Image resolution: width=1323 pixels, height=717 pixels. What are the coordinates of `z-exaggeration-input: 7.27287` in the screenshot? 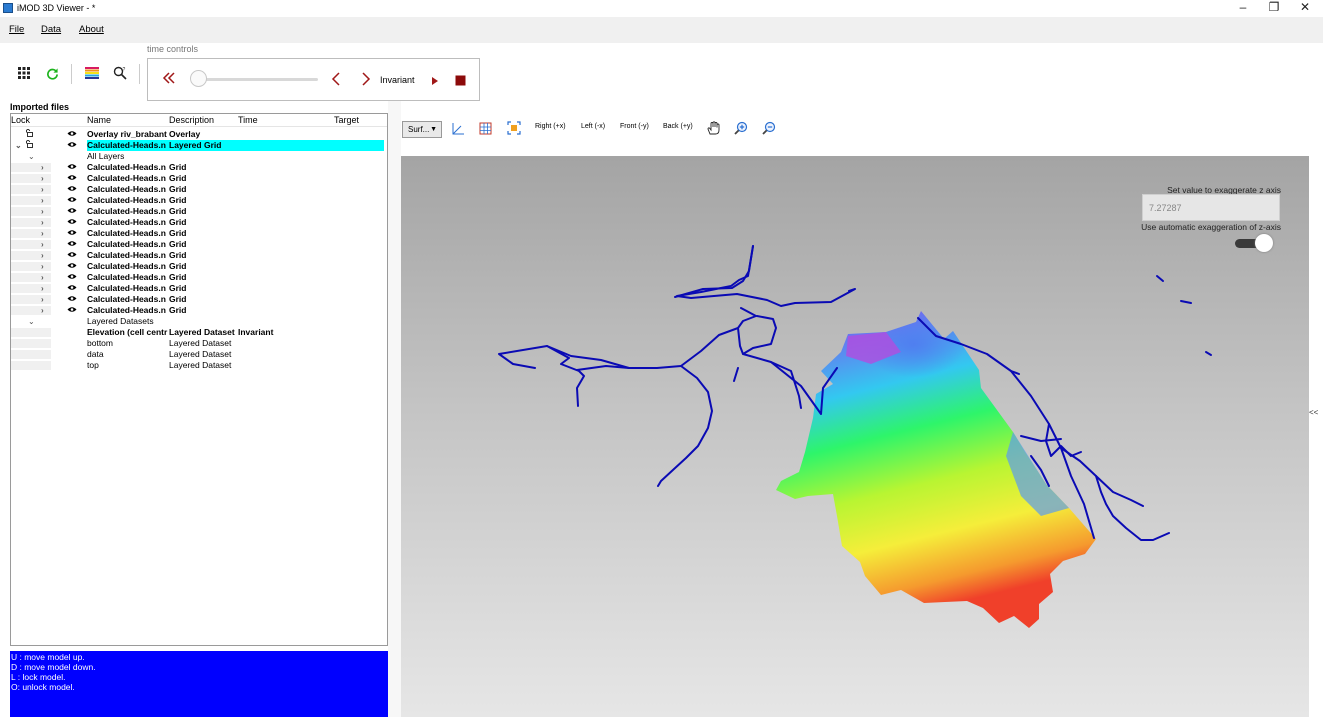 It's located at (1211, 207).